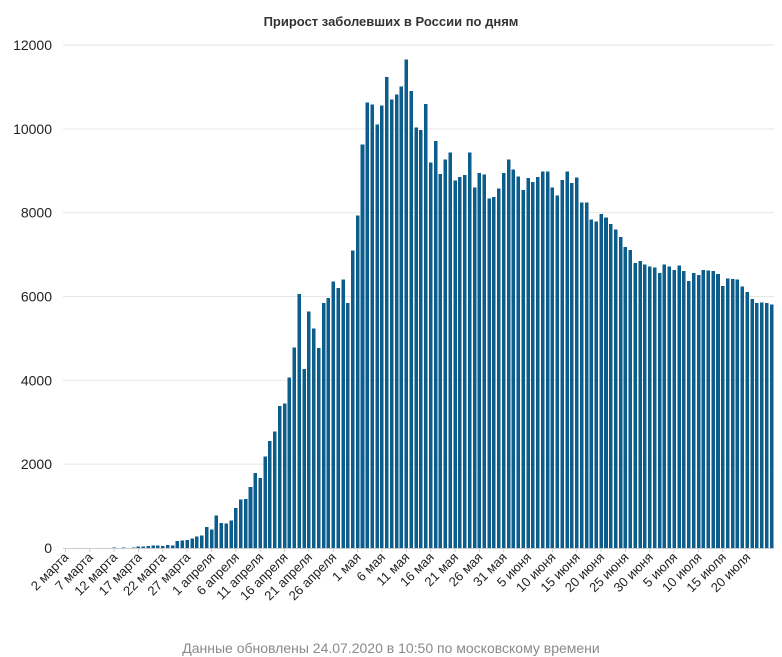 The height and width of the screenshot is (657, 782). Describe the element at coordinates (48, 548) in the screenshot. I see `y-tick-label: 0` at that location.